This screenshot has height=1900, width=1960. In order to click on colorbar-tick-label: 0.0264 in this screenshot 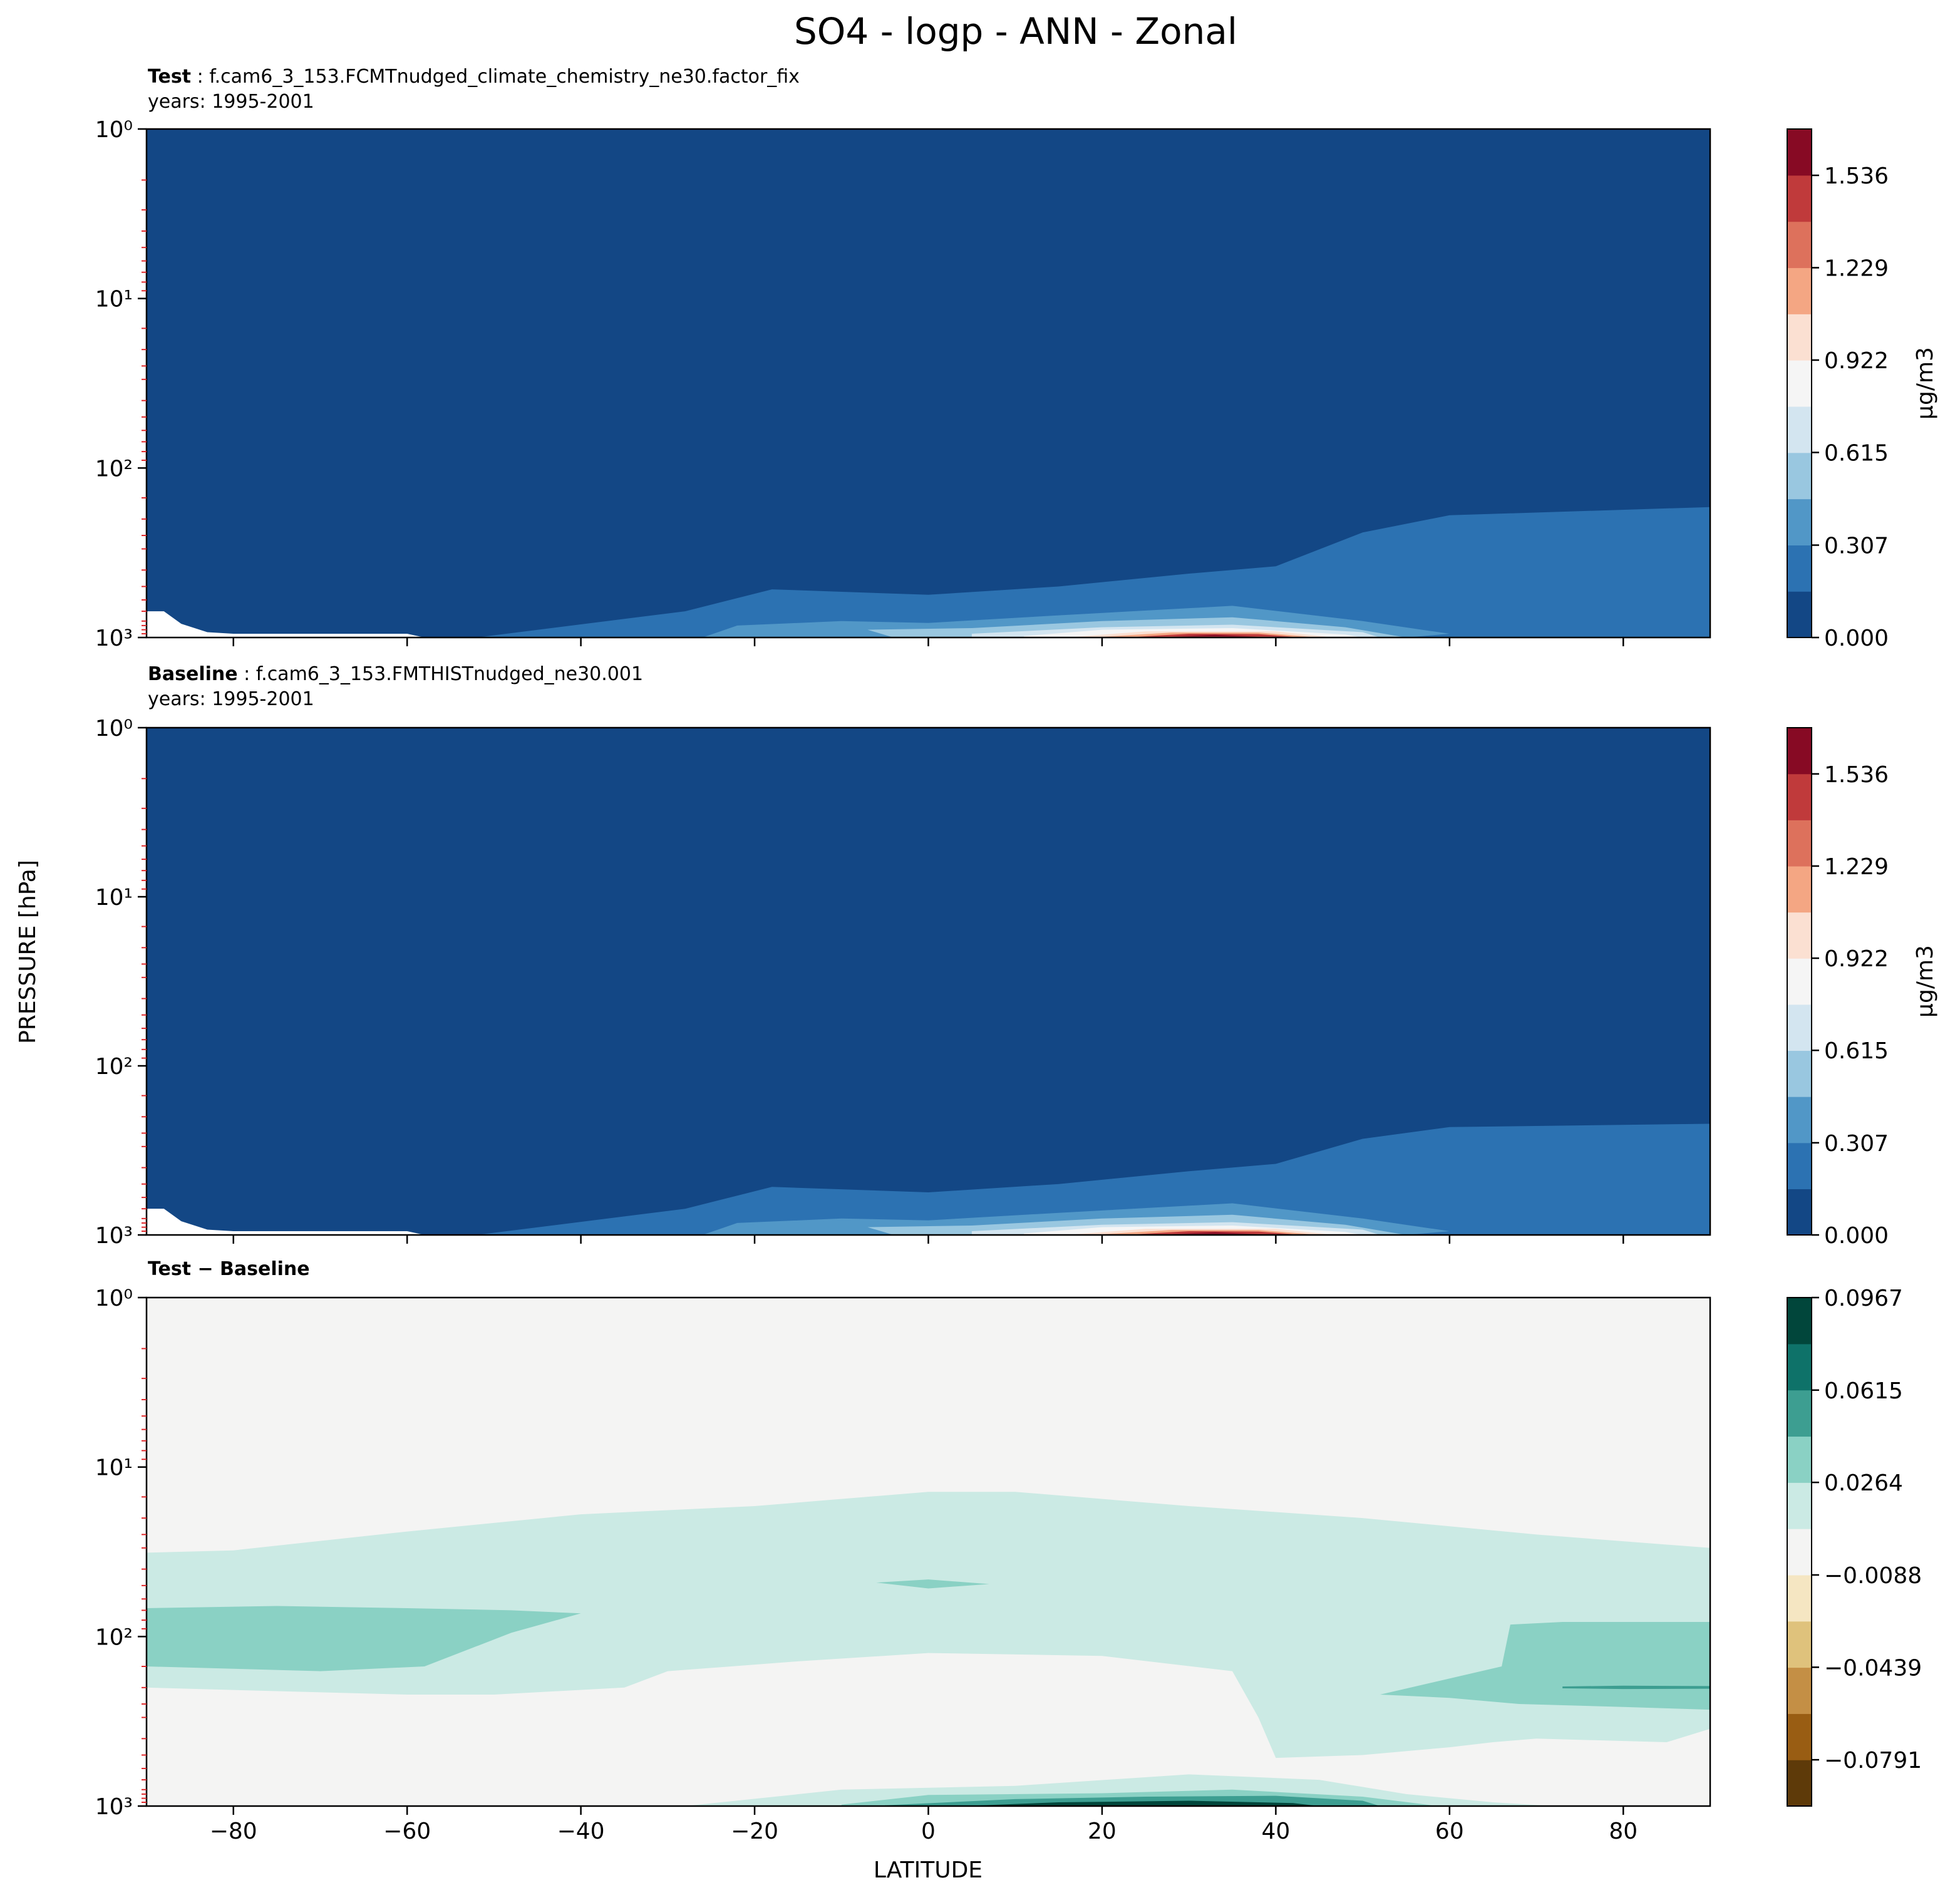, I will do `click(1863, 1483)`.